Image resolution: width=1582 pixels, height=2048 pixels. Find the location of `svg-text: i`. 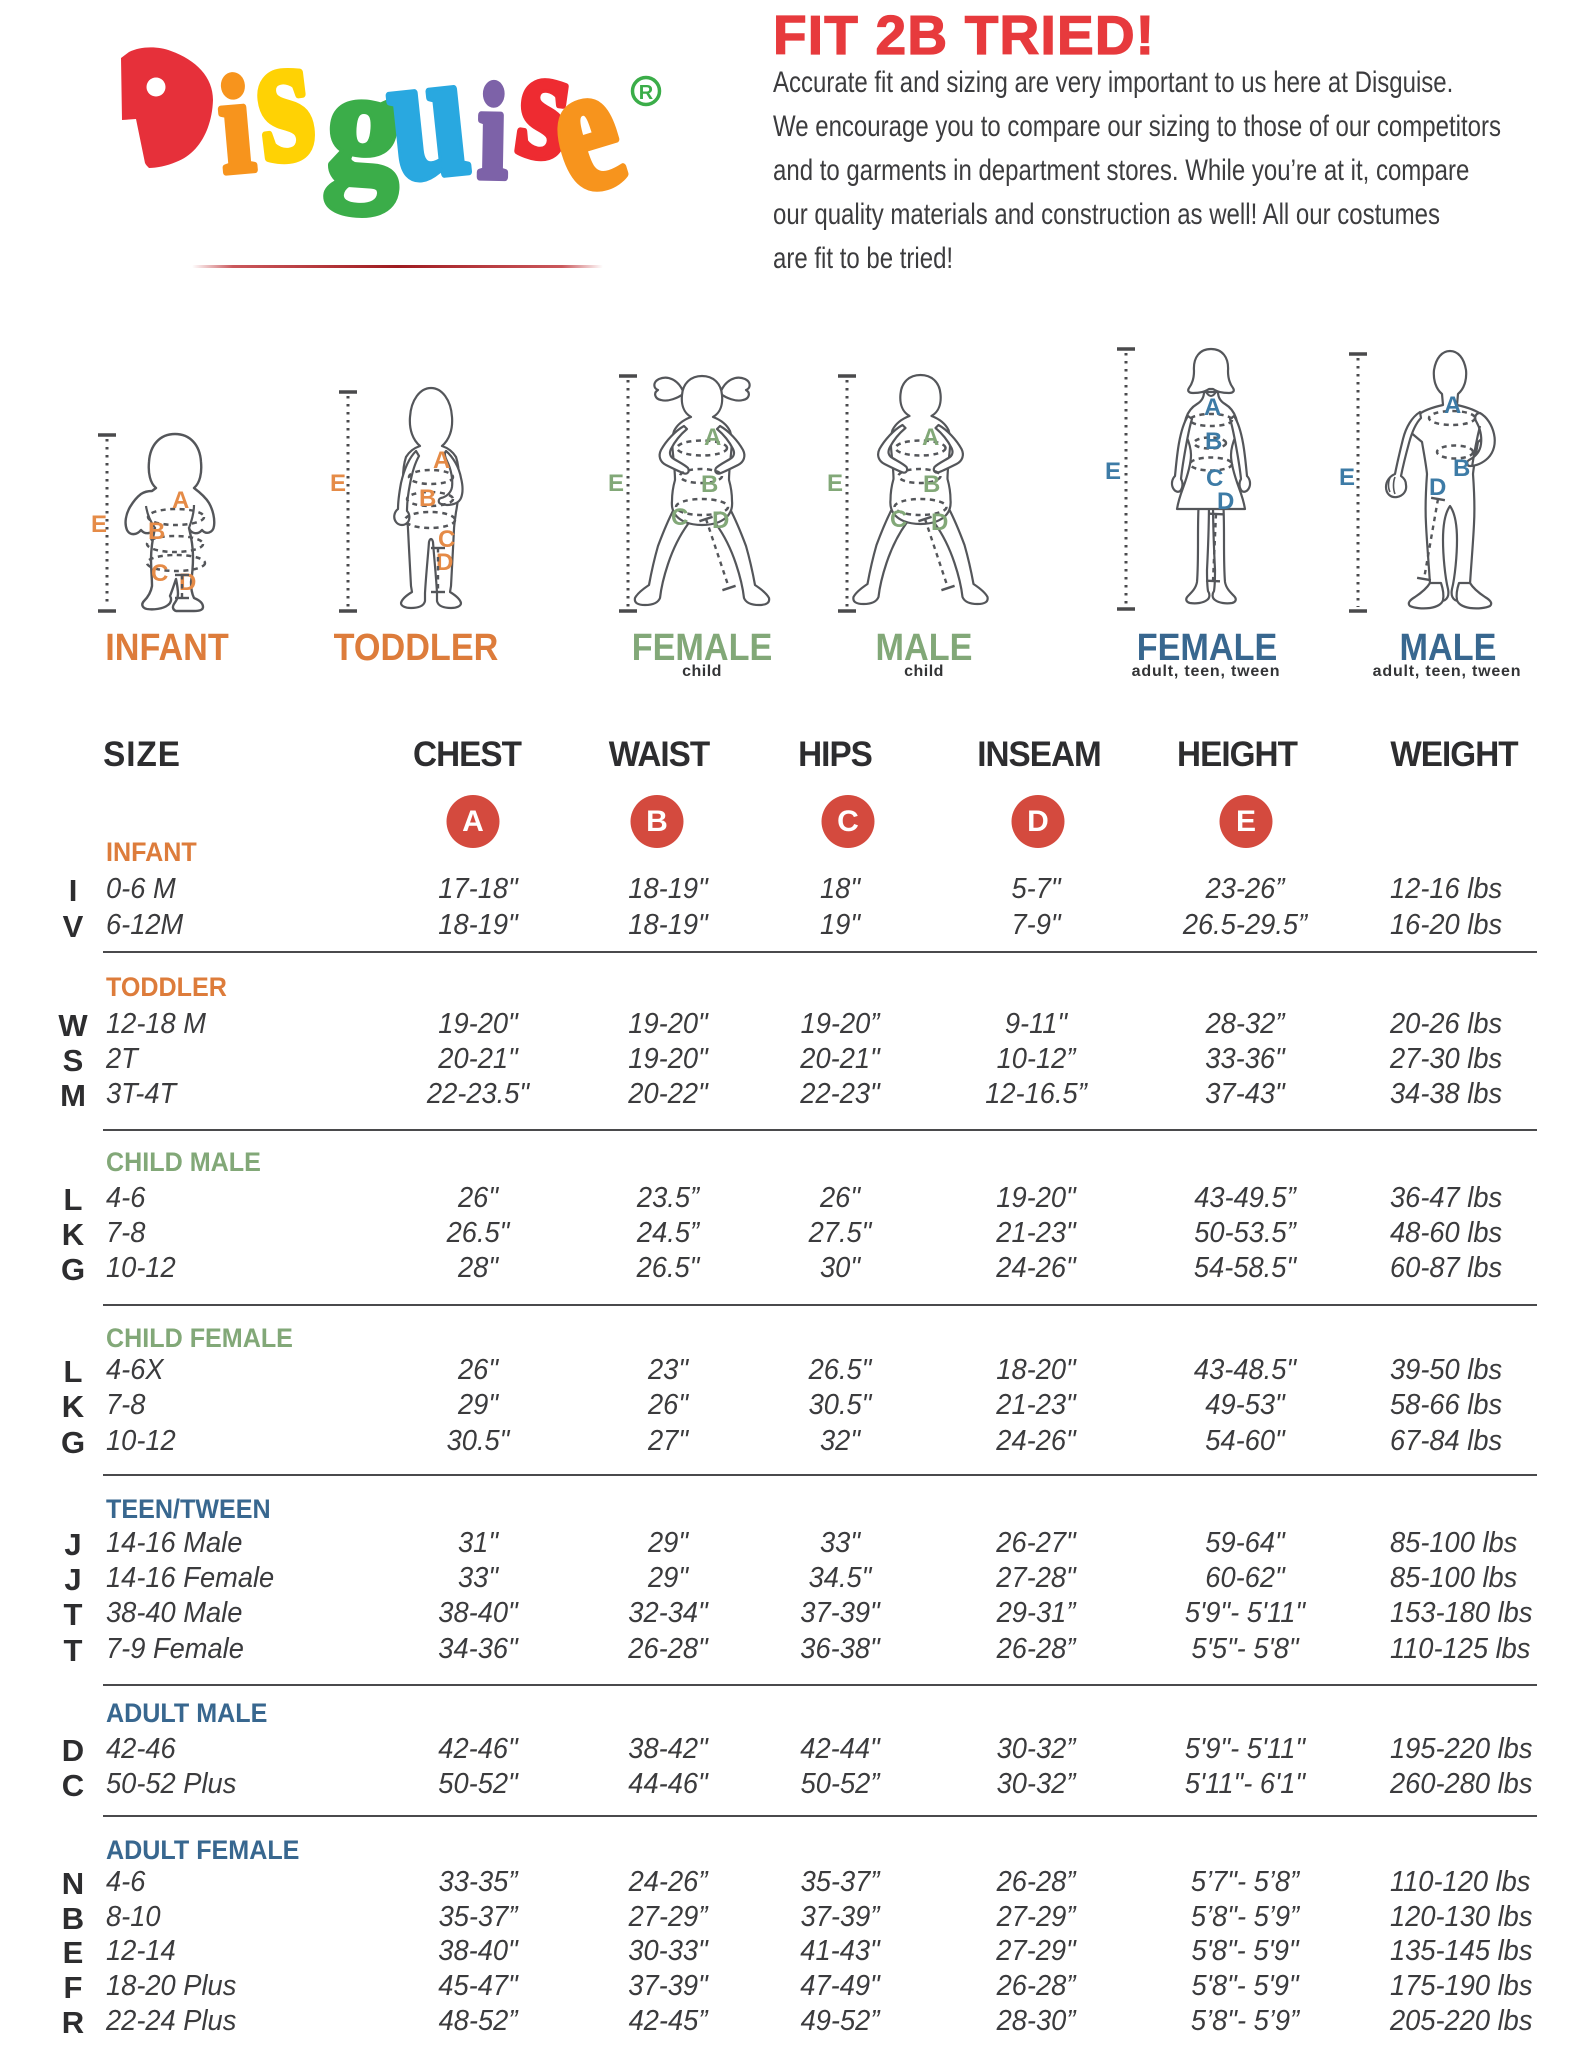

svg-text: i is located at coordinates (493, 133).